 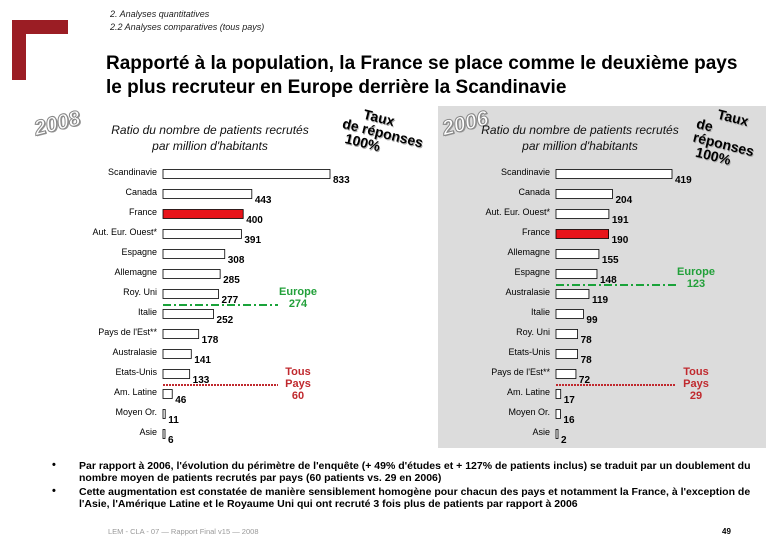 What do you see at coordinates (143, 212) in the screenshot?
I see `category-label: France` at bounding box center [143, 212].